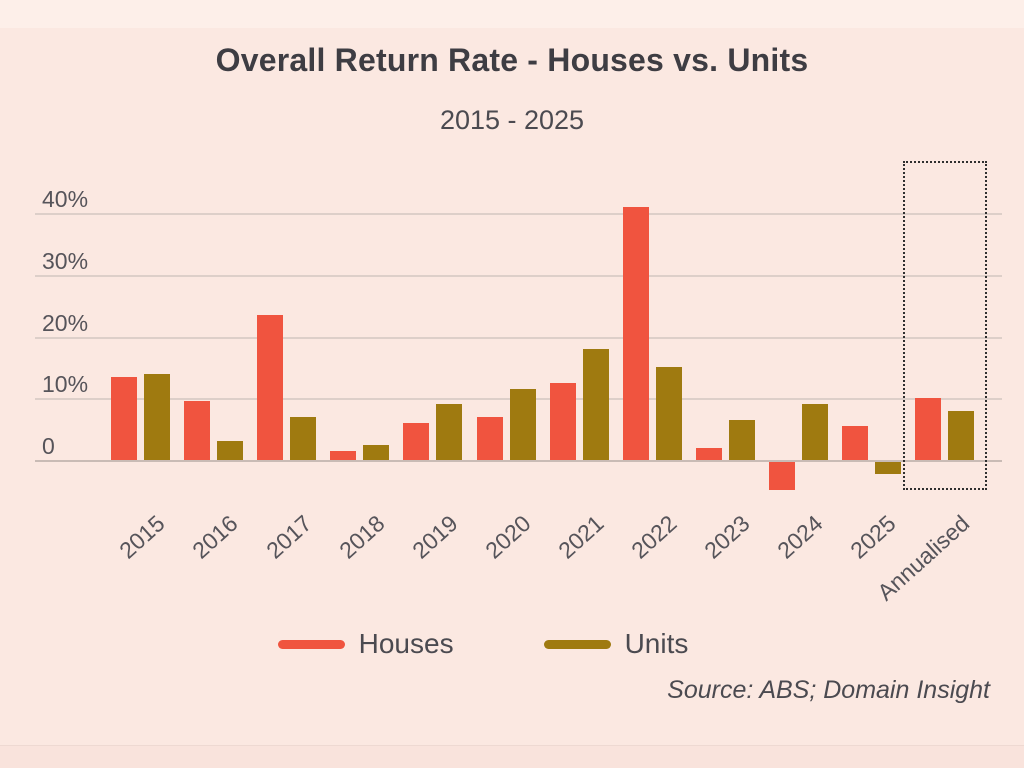  I want to click on x-tick-2021: 2021, so click(581, 537).